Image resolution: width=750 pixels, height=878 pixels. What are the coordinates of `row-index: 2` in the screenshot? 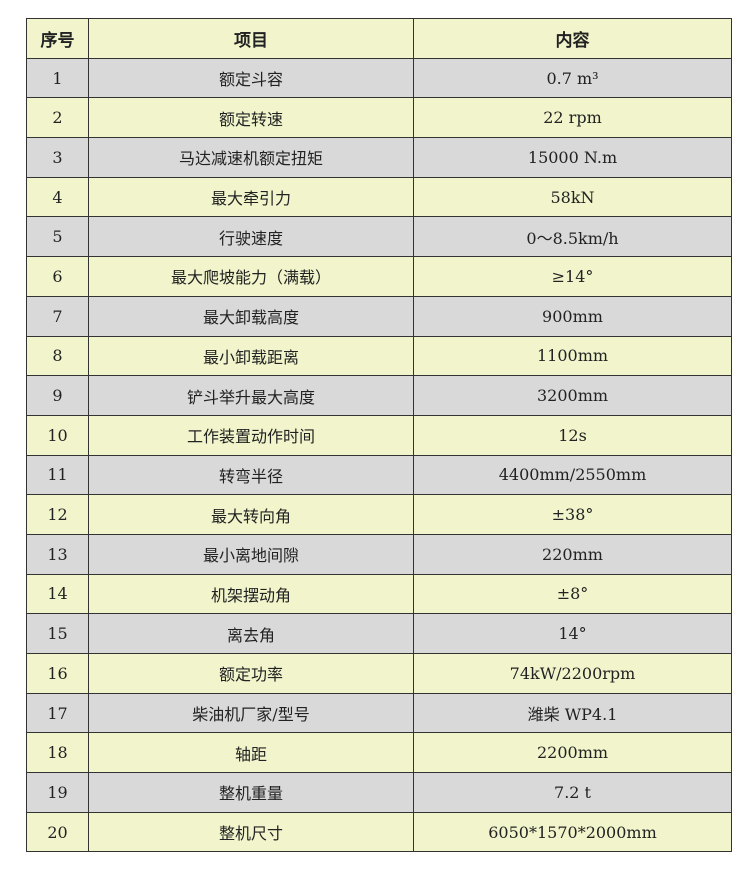 It's located at (57, 118).